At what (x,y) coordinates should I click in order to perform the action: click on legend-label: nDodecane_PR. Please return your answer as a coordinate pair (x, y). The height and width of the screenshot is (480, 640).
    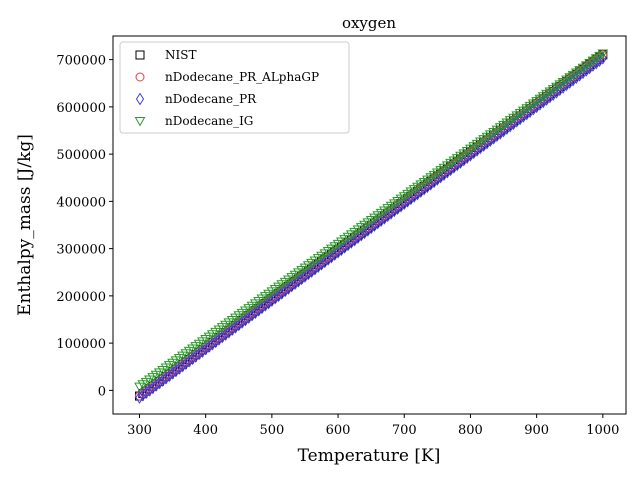
    Looking at the image, I should click on (211, 99).